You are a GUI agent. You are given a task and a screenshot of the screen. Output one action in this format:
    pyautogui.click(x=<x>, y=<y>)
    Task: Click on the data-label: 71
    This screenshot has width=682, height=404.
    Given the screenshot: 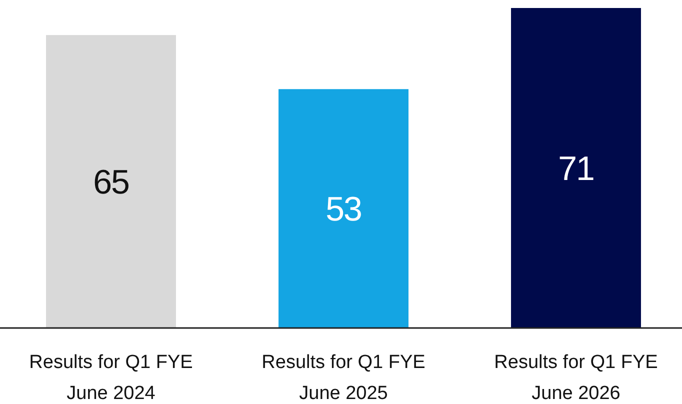 What is the action you would take?
    pyautogui.click(x=576, y=169)
    